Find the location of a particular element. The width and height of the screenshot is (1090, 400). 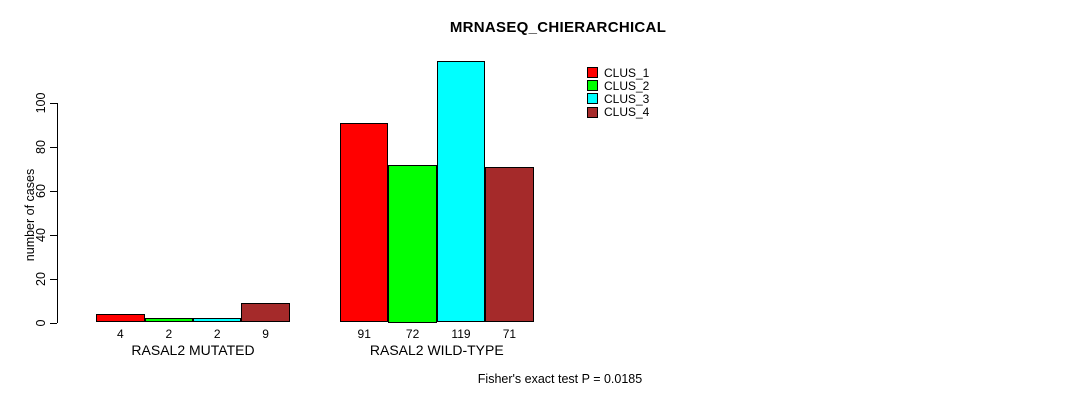

legend-label: CLUS_1 is located at coordinates (627, 72).